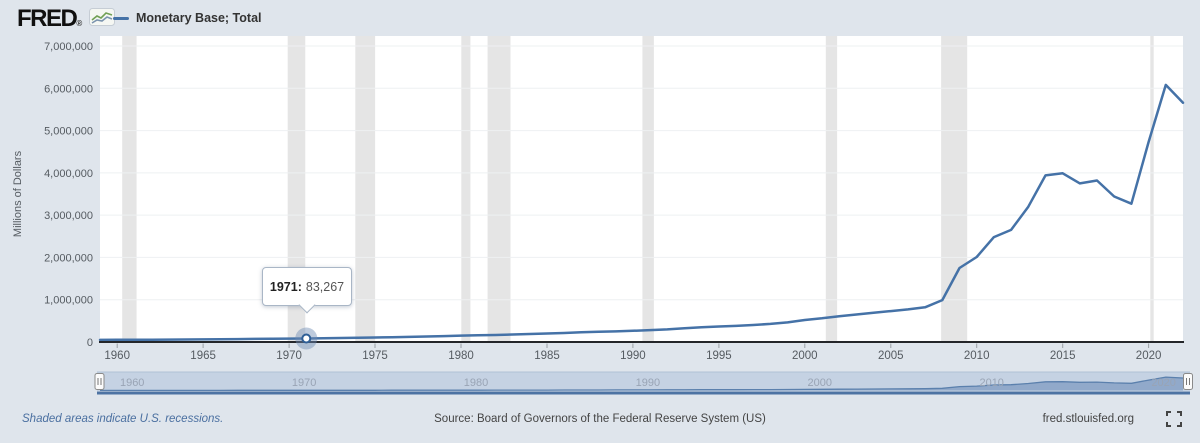 Image resolution: width=1200 pixels, height=443 pixels. What do you see at coordinates (68, 89) in the screenshot?
I see `y-tick-label: 6,000,000` at bounding box center [68, 89].